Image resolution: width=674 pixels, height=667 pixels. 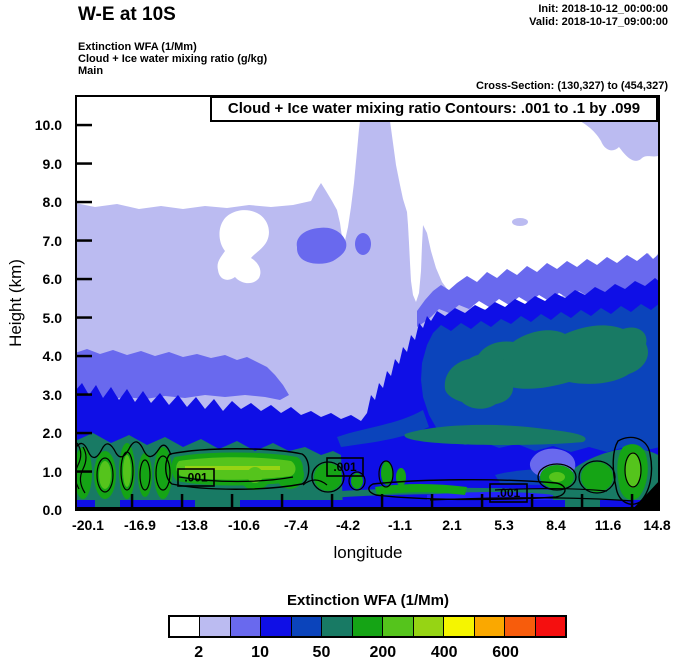 I want to click on colorbar-tick-label: 200, so click(x=383, y=652).